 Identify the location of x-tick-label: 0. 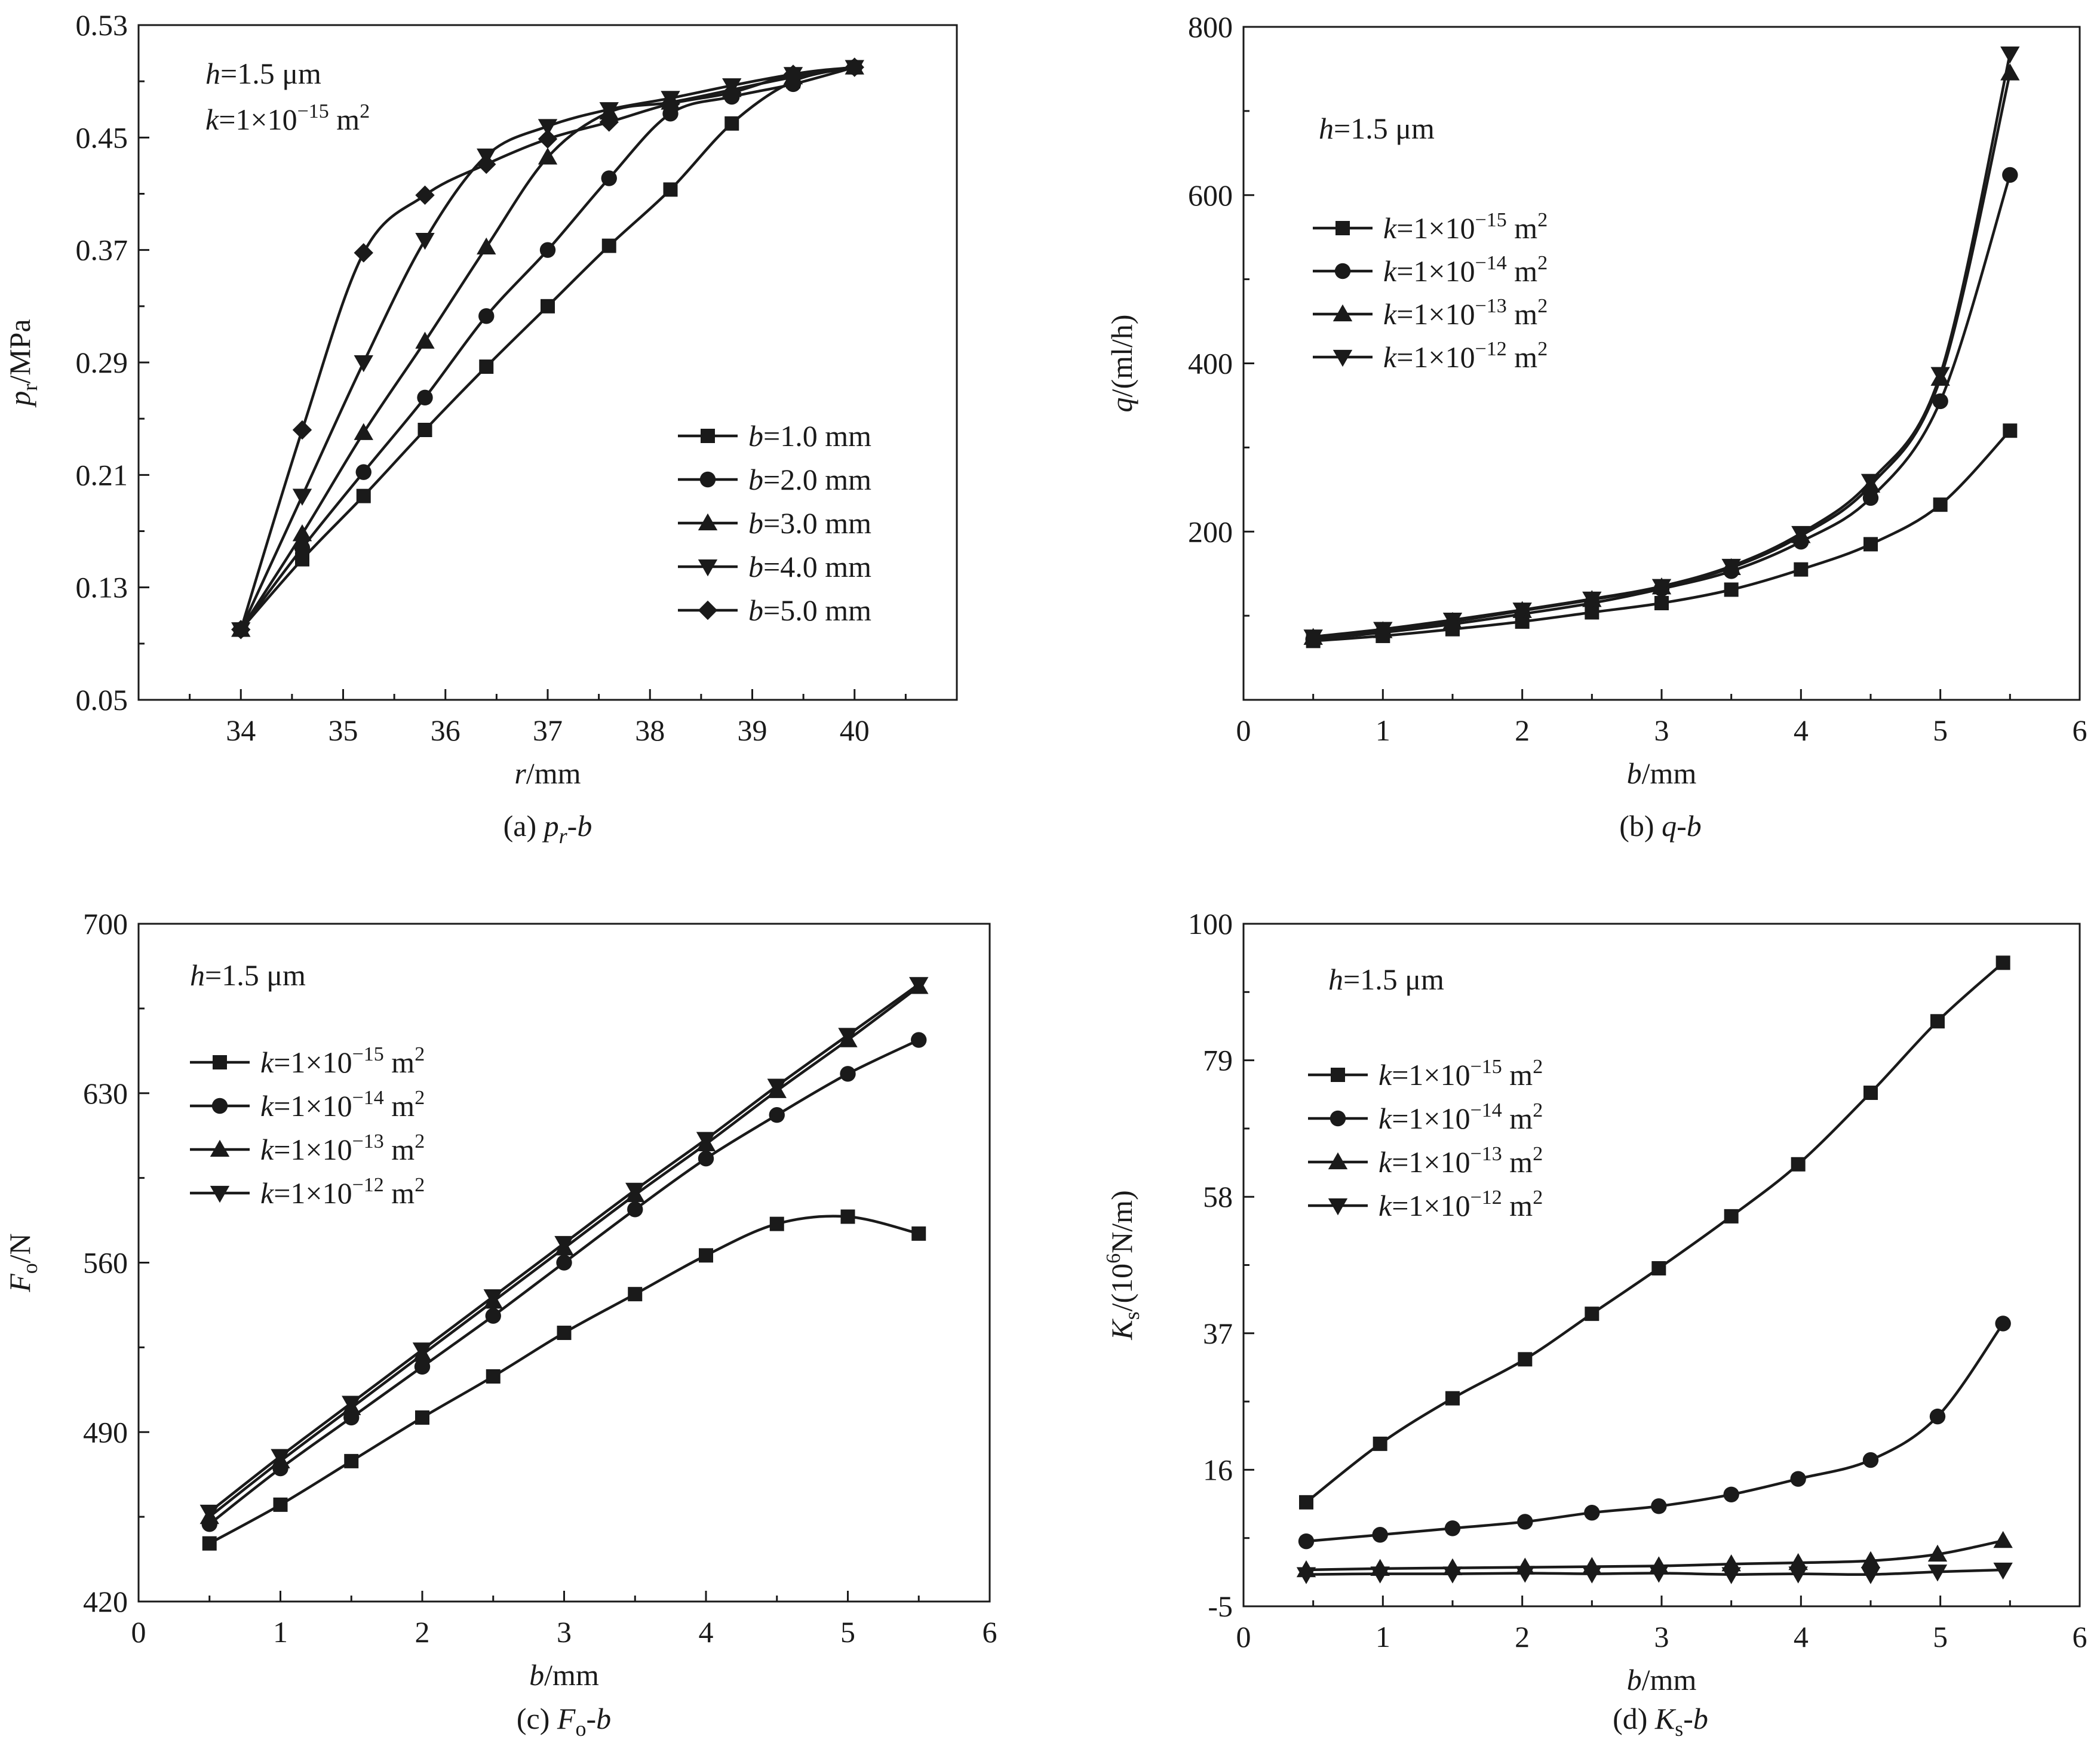
(1244, 730).